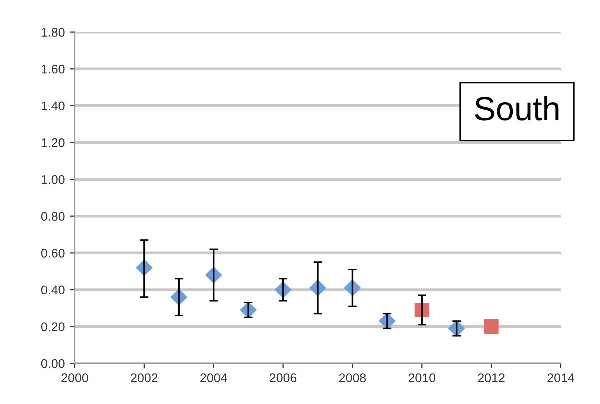  I want to click on y-tick-label: 0.40, so click(53, 290).